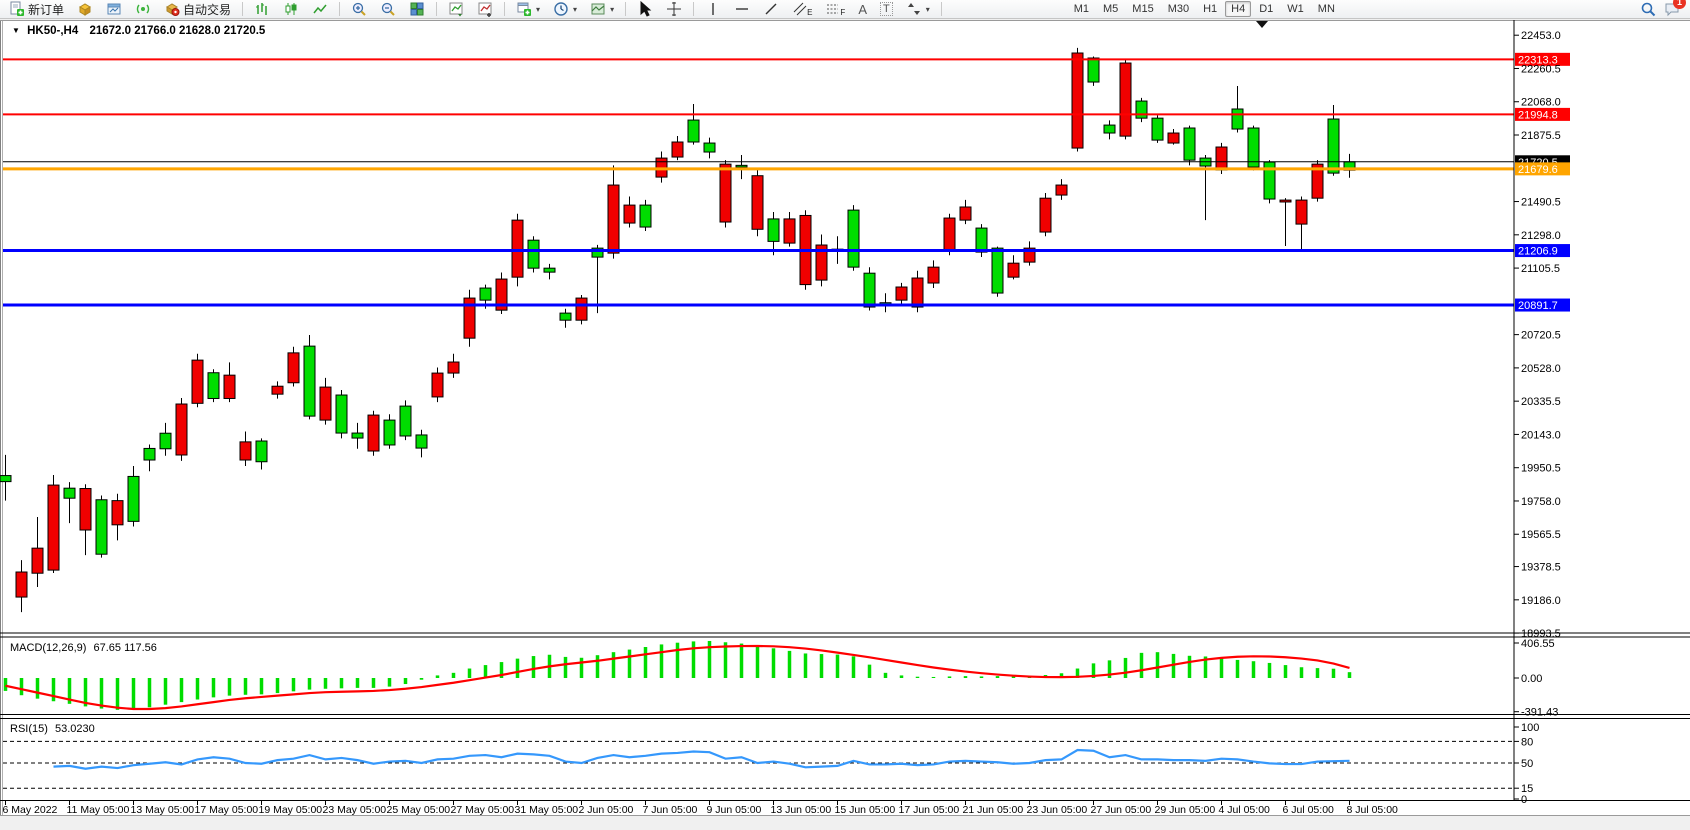 This screenshot has height=830, width=1690. What do you see at coordinates (1121, 810) in the screenshot?
I see `x-axis-label: 27 Jun 05:00` at bounding box center [1121, 810].